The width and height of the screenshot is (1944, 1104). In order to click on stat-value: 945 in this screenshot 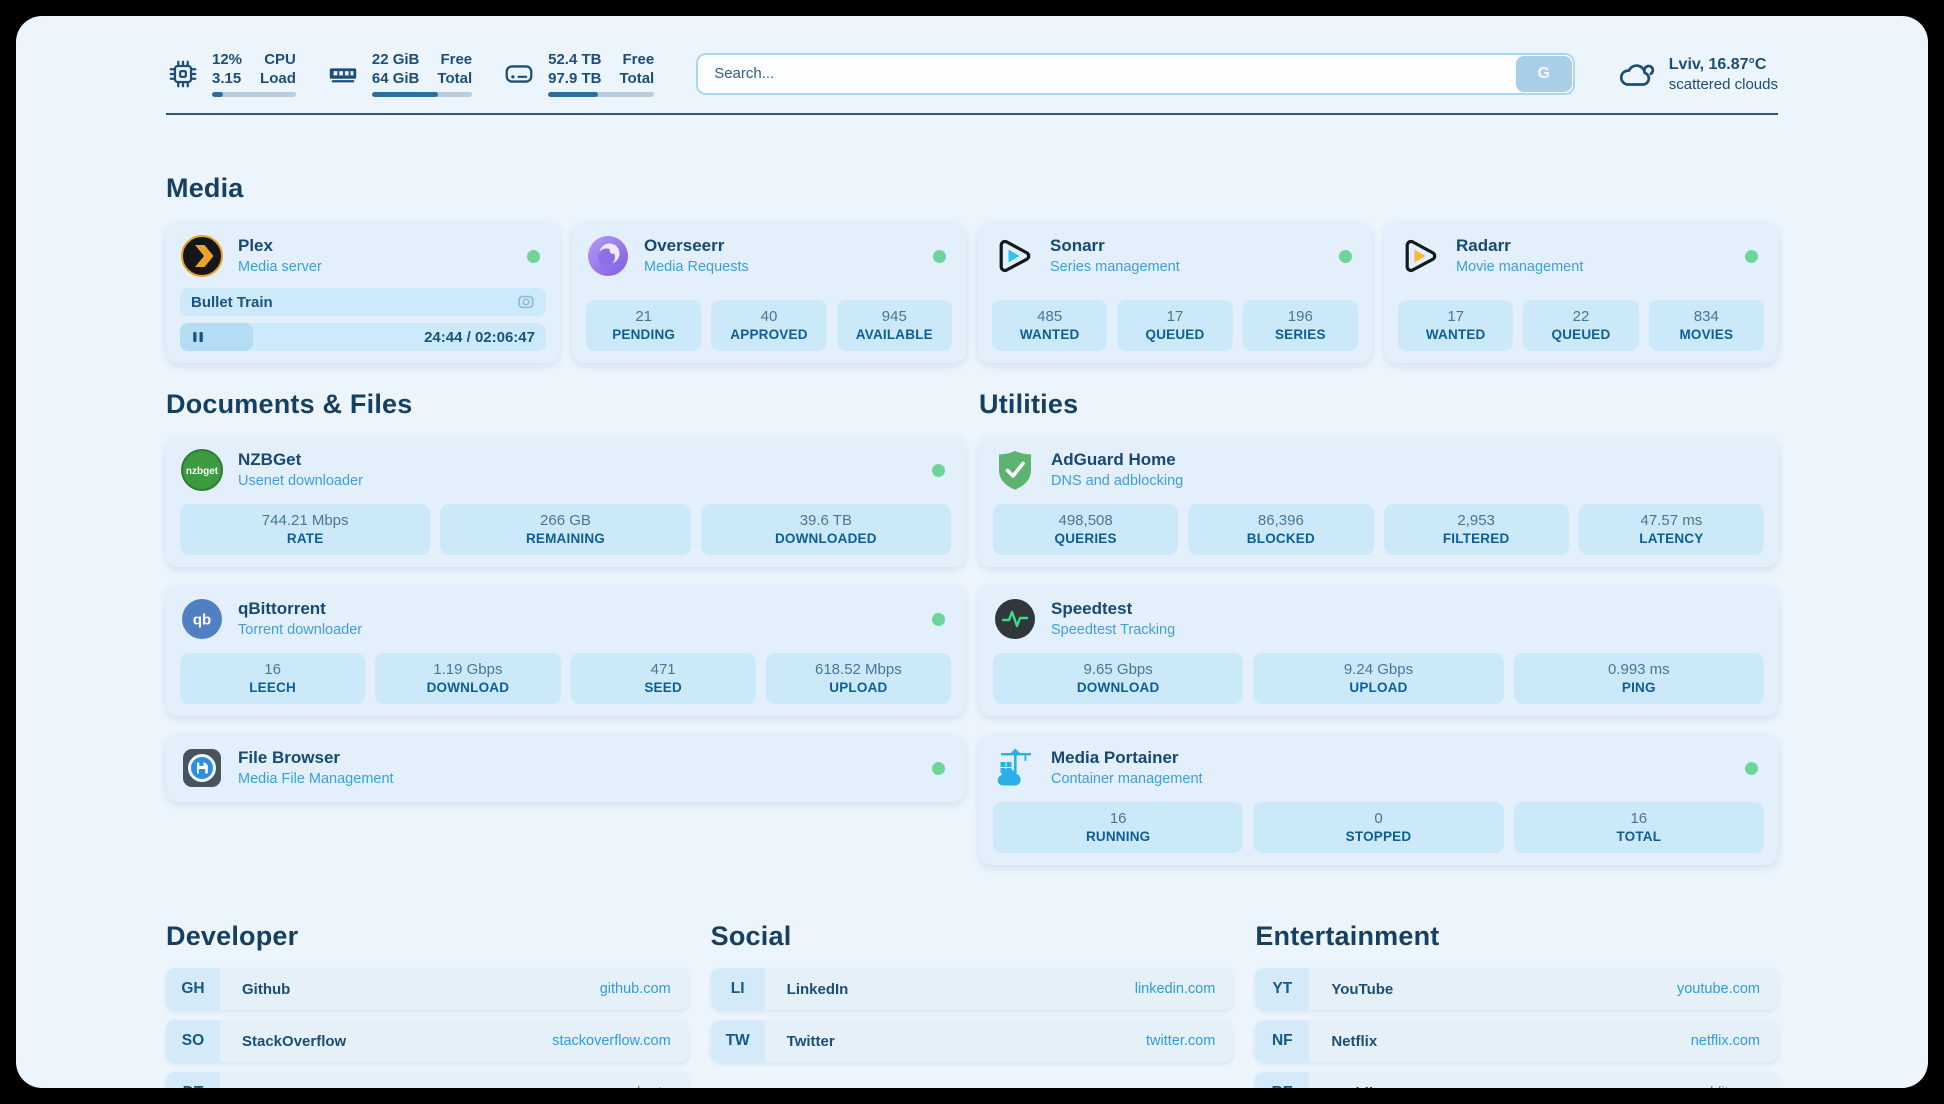, I will do `click(894, 316)`.